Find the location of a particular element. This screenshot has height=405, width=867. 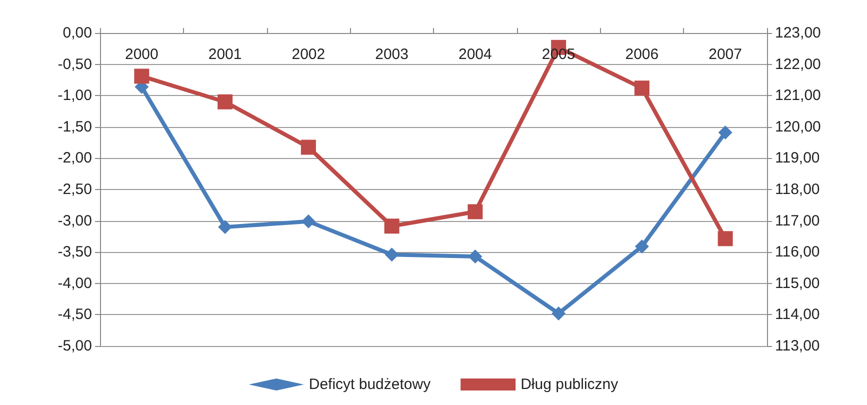

y2-tick-label: 117,00 is located at coordinates (797, 221).